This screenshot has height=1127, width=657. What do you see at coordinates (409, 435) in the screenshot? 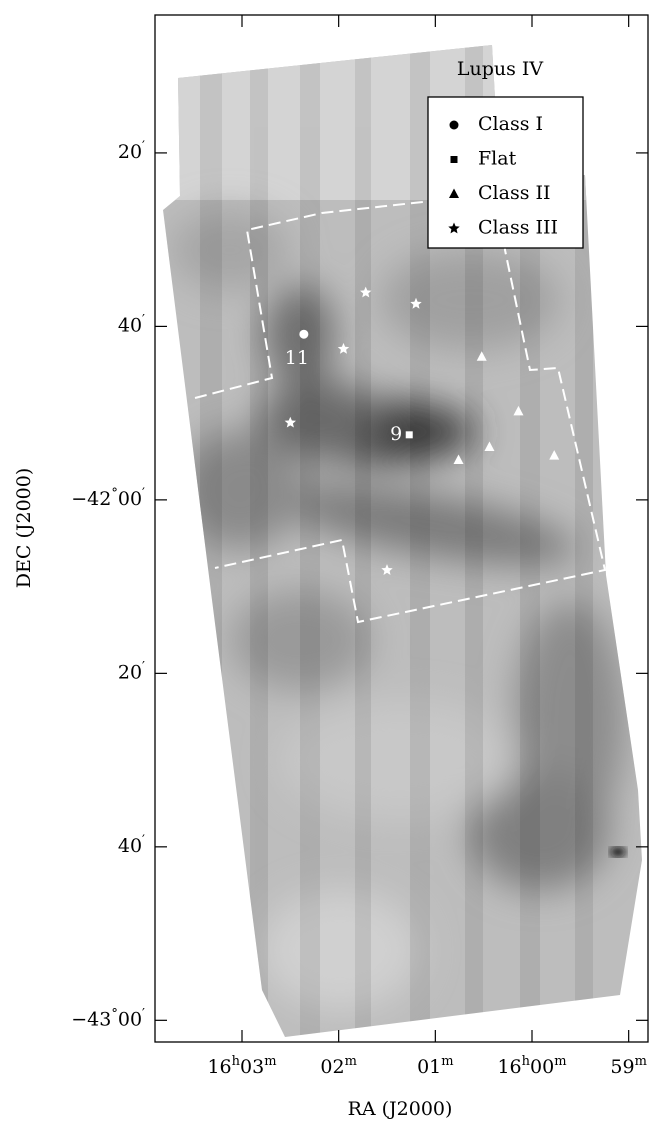
I see `point-flat` at bounding box center [409, 435].